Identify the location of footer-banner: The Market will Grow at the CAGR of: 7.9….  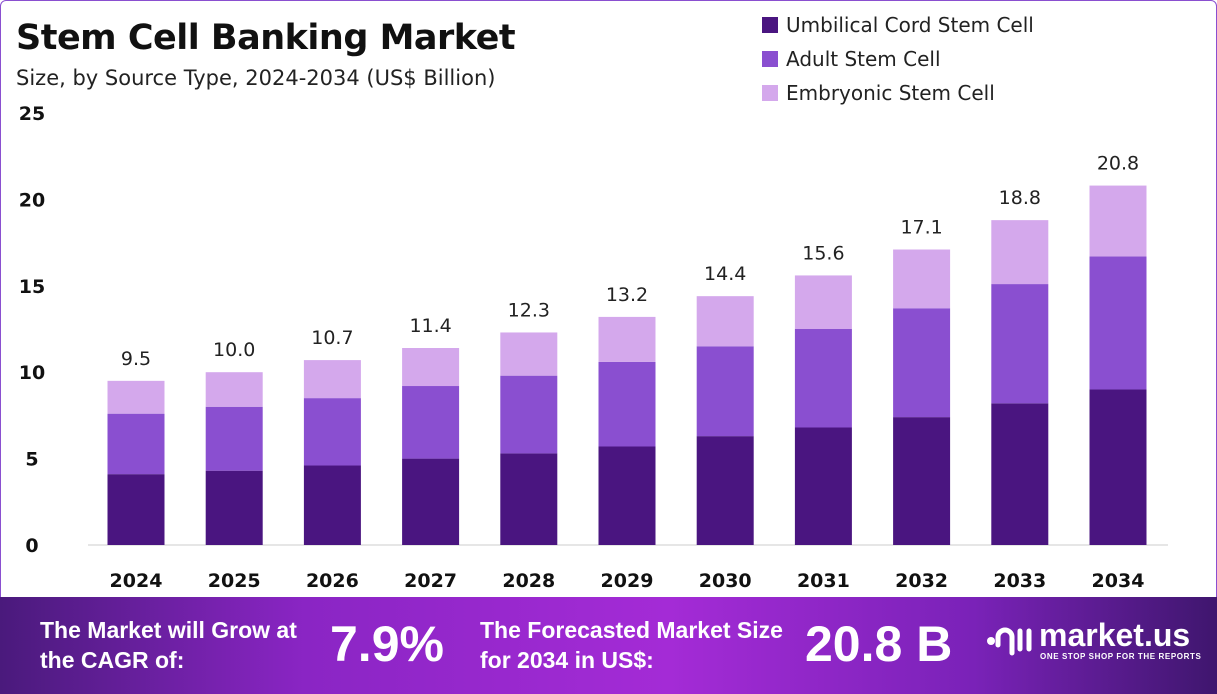
(608, 645).